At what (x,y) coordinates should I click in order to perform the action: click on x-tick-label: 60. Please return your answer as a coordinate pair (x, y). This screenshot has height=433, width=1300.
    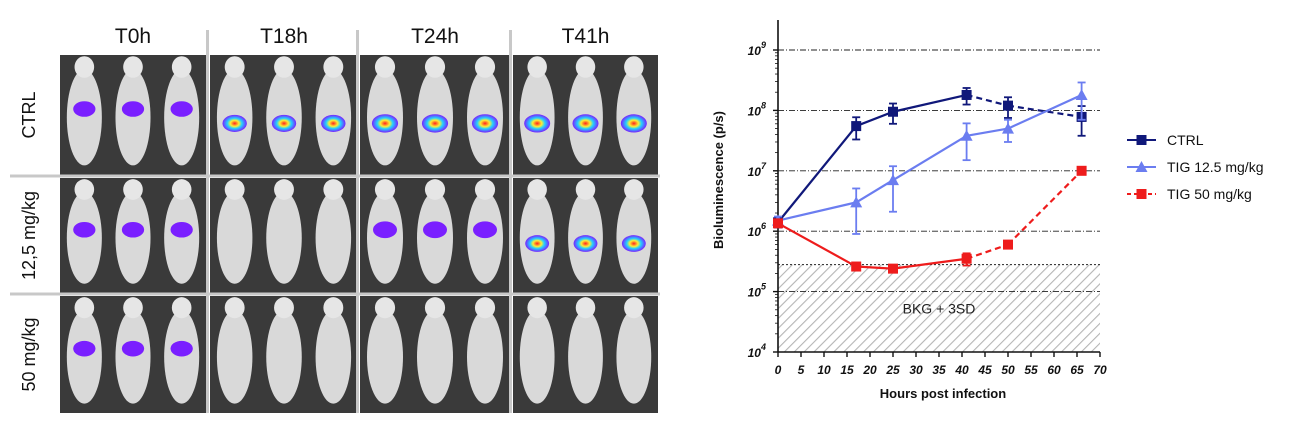
    Looking at the image, I should click on (1054, 370).